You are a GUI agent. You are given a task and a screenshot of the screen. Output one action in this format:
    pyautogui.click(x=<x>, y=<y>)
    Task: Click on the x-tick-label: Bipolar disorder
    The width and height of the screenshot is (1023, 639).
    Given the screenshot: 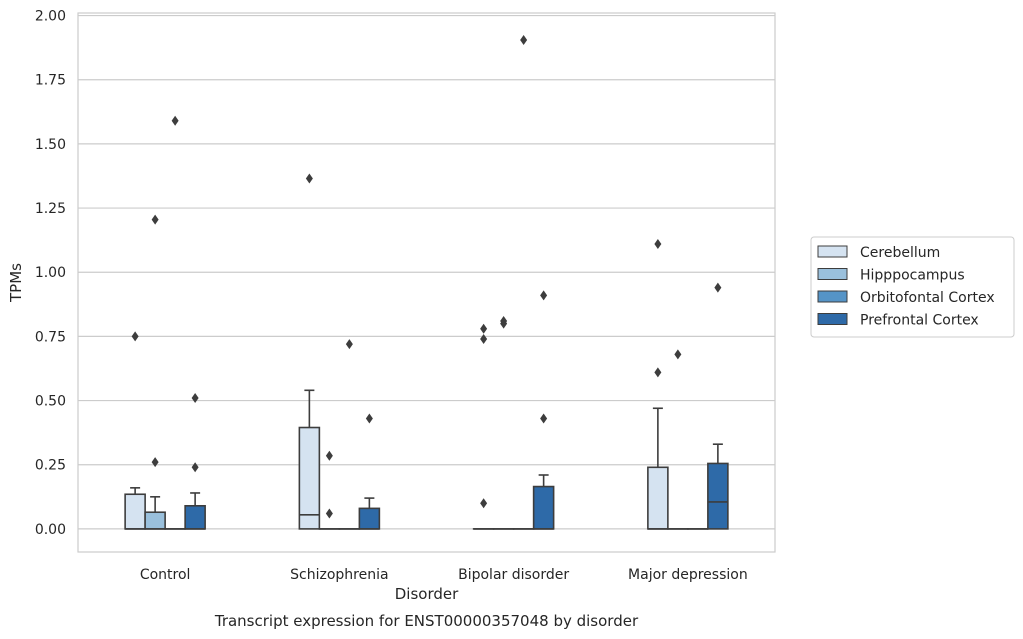 What is the action you would take?
    pyautogui.click(x=513, y=575)
    